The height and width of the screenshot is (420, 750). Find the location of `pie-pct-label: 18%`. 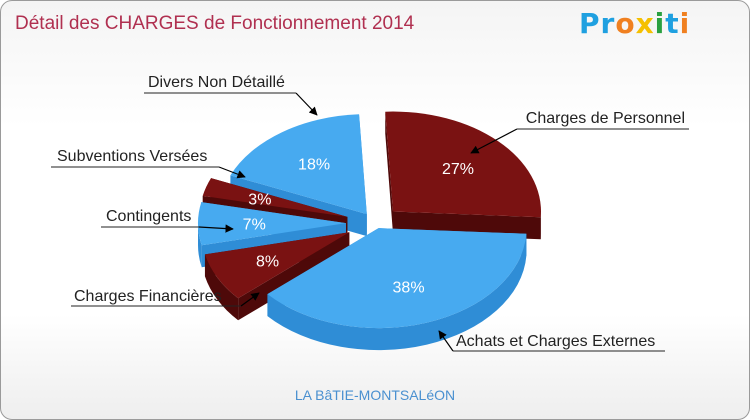

pie-pct-label: 18% is located at coordinates (314, 164).